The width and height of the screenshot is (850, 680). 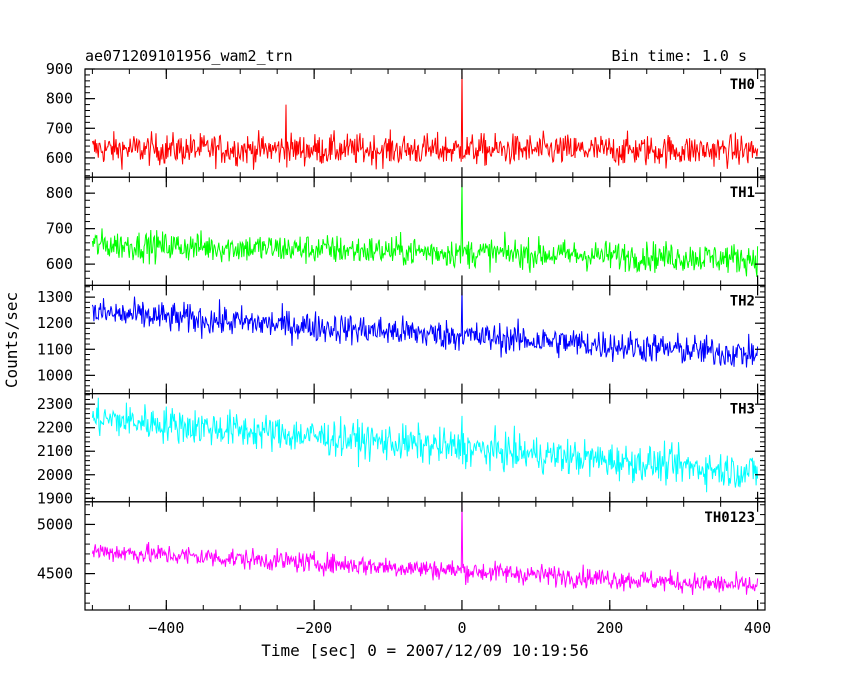 What do you see at coordinates (425, 228) in the screenshot?
I see `series-line-th1` at bounding box center [425, 228].